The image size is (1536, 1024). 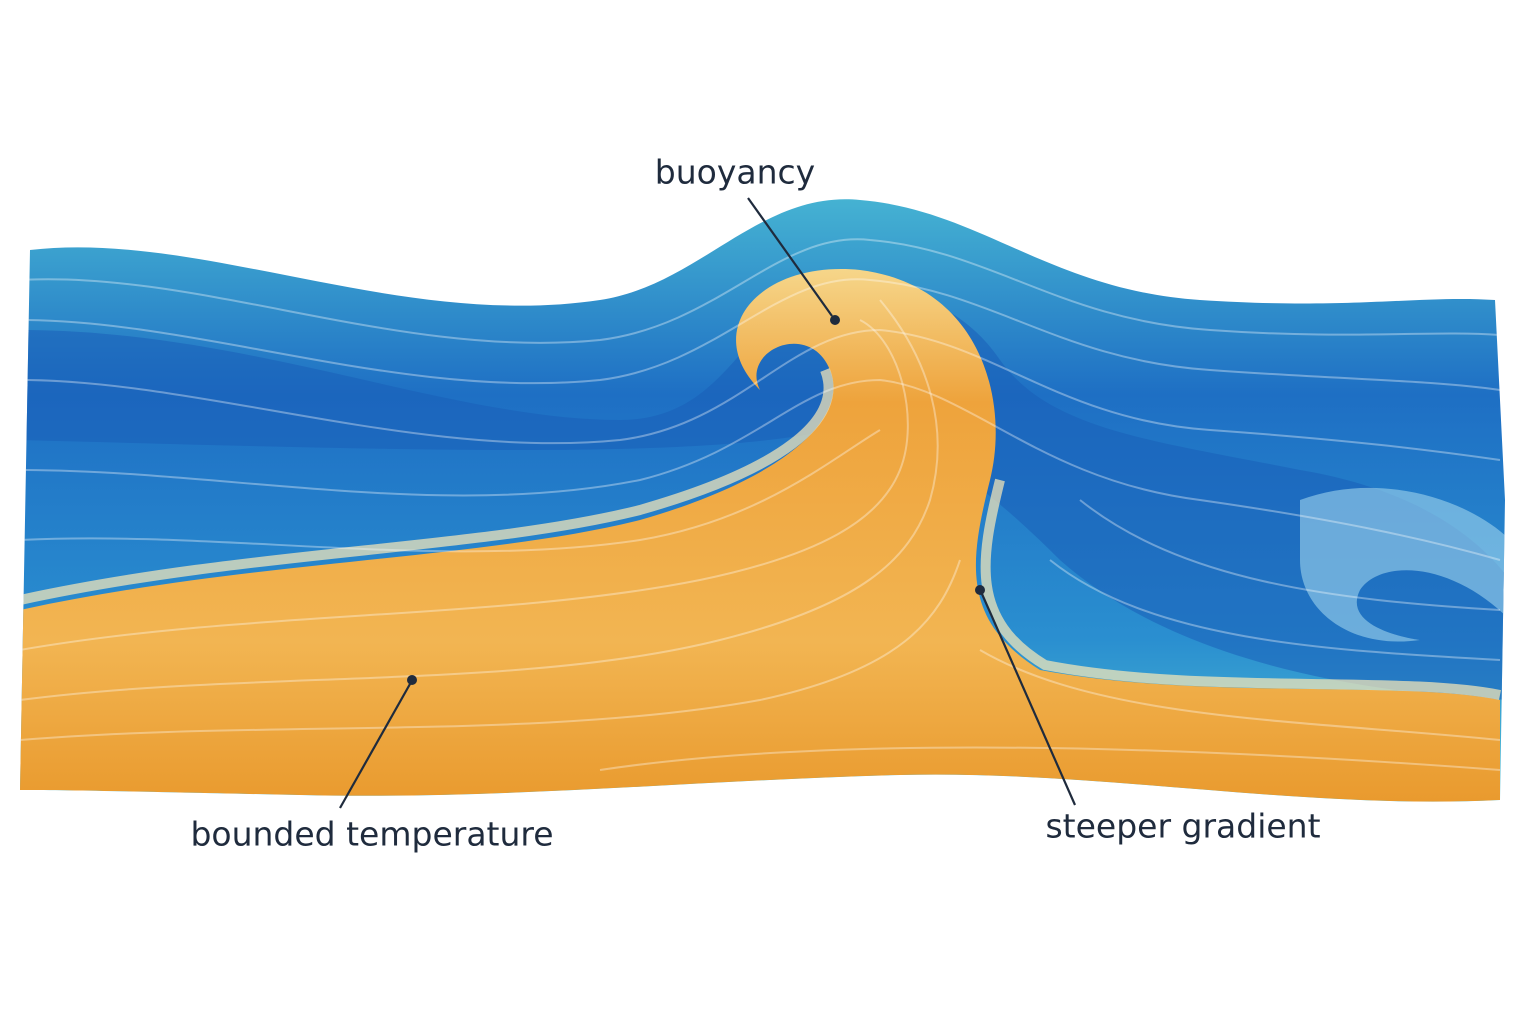 I want to click on label-bounded-temperature: bounded temperature, so click(x=371, y=834).